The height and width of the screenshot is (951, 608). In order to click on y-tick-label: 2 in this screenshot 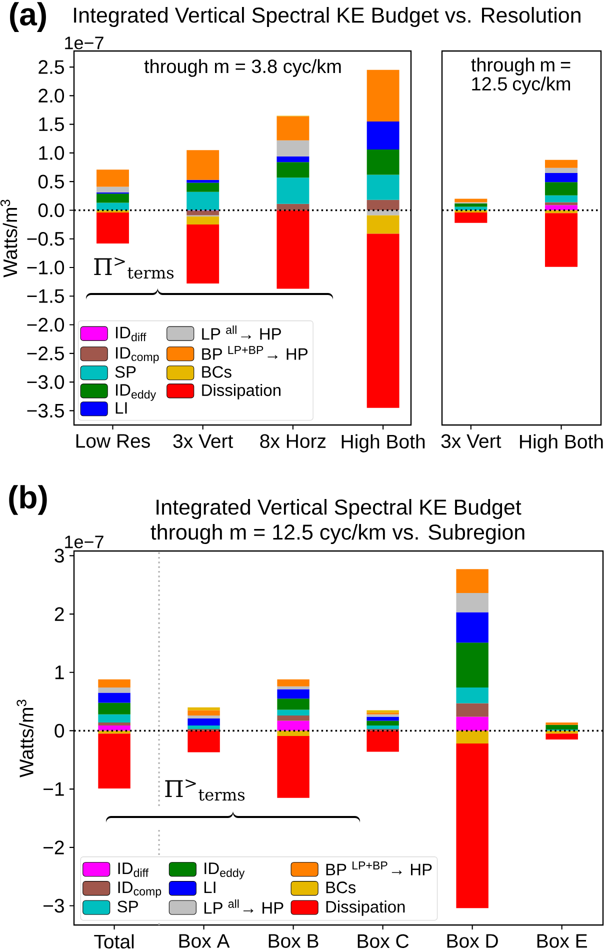, I will do `click(59, 614)`.